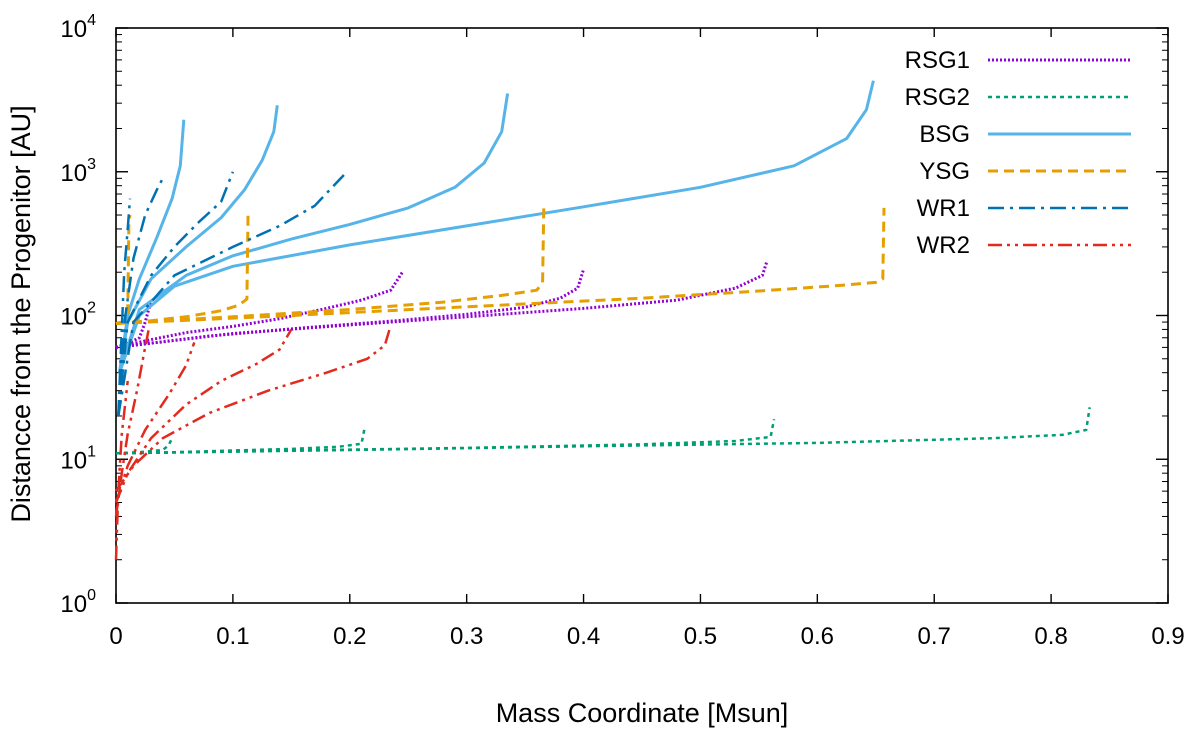  Describe the element at coordinates (937, 60) in the screenshot. I see `legend-label-rsg1: RSG1` at that location.